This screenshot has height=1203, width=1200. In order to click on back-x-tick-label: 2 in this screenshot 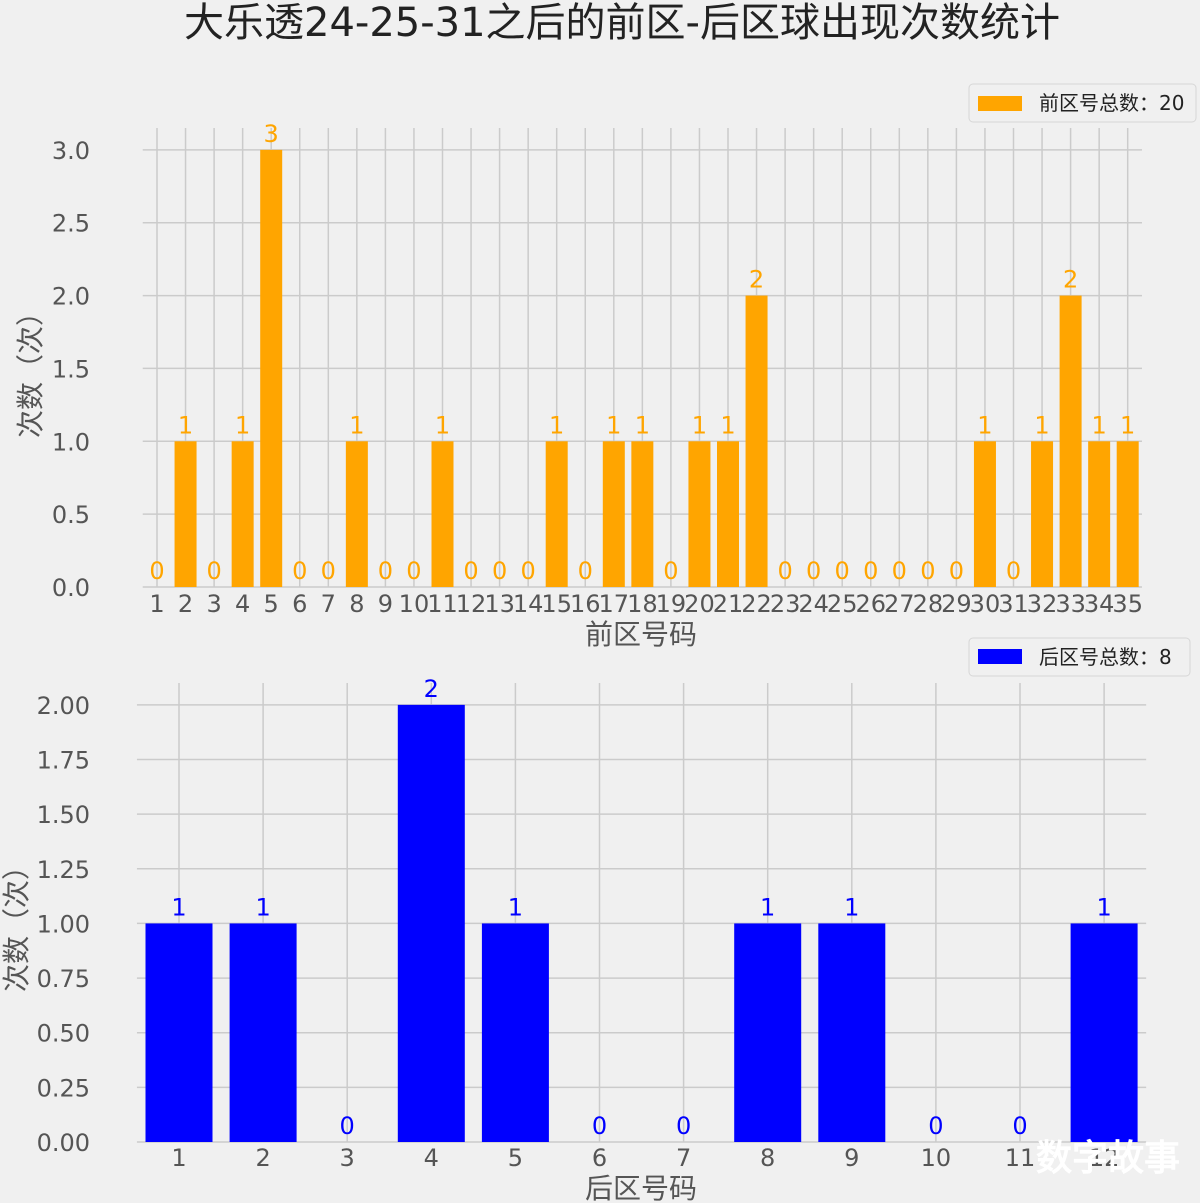, I will do `click(262, 1158)`.